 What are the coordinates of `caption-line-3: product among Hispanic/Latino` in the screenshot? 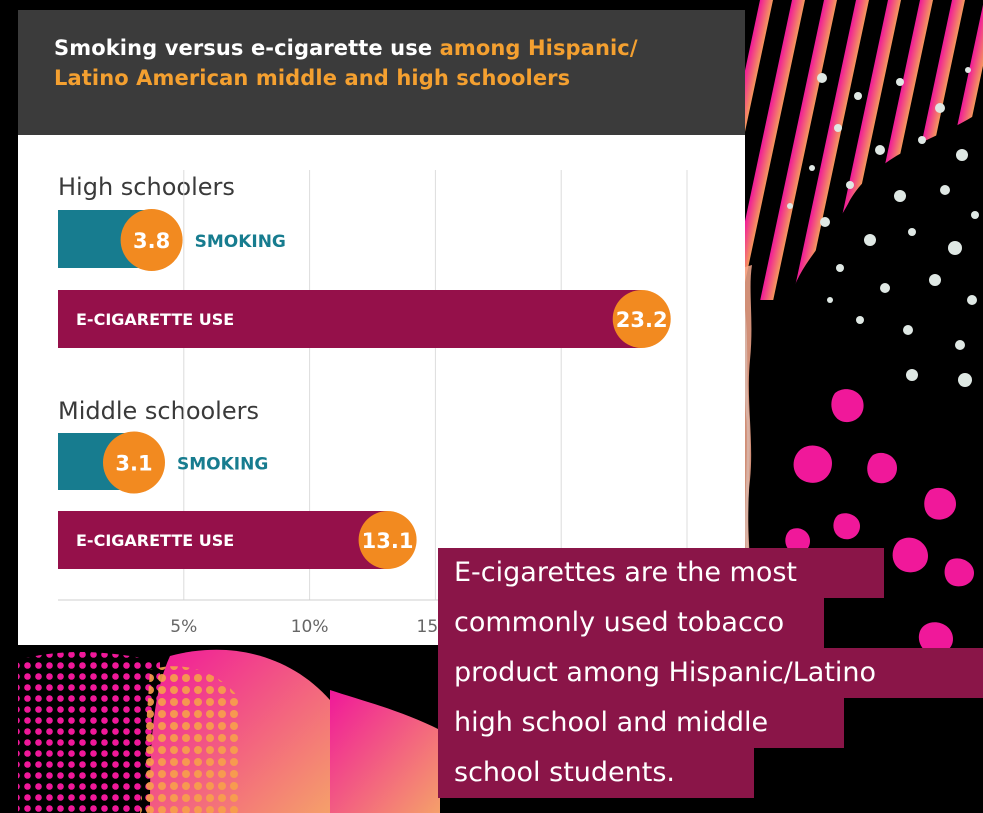 It's located at (710, 673).